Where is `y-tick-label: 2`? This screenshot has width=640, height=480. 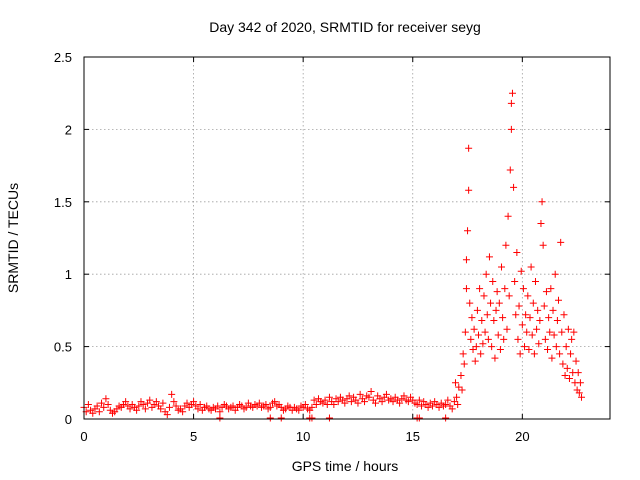 y-tick-label: 2 is located at coordinates (68, 129).